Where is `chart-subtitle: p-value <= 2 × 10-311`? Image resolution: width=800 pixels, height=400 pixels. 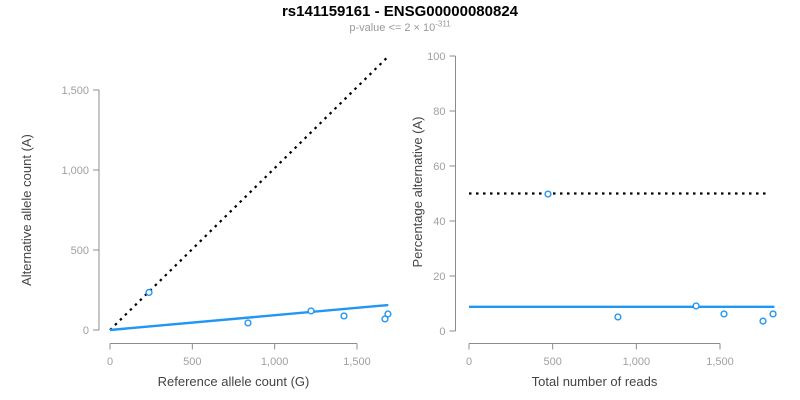
chart-subtitle: p-value <= 2 × 10-311 is located at coordinates (400, 26).